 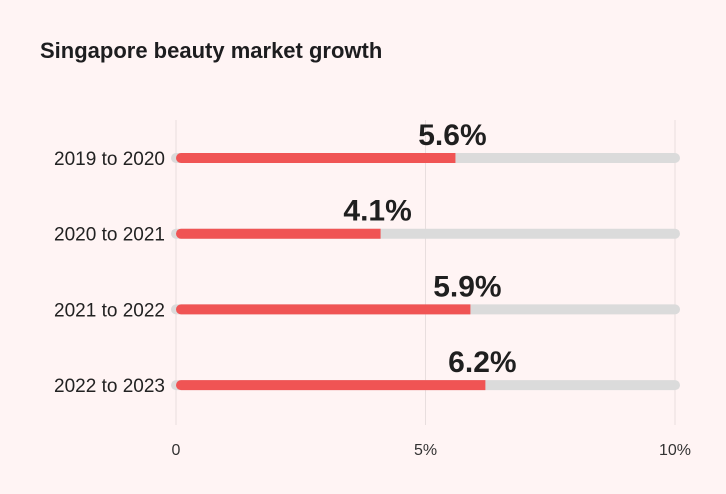 I want to click on category-label-2: 2021 to 2022, so click(x=109, y=310).